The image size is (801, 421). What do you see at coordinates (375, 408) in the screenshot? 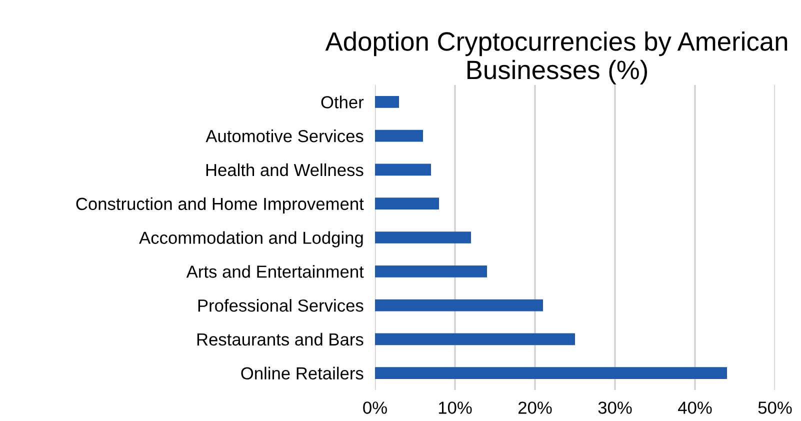
I see `x-tick-label: 0%` at bounding box center [375, 408].